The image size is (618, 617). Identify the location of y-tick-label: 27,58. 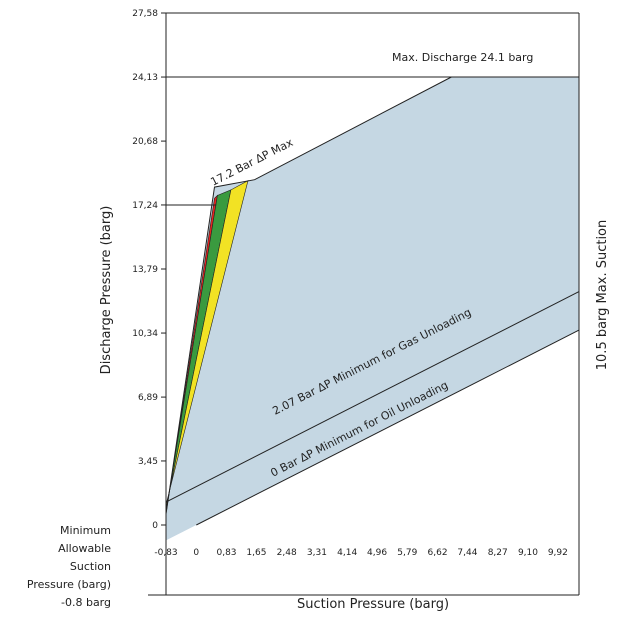
(145, 14).